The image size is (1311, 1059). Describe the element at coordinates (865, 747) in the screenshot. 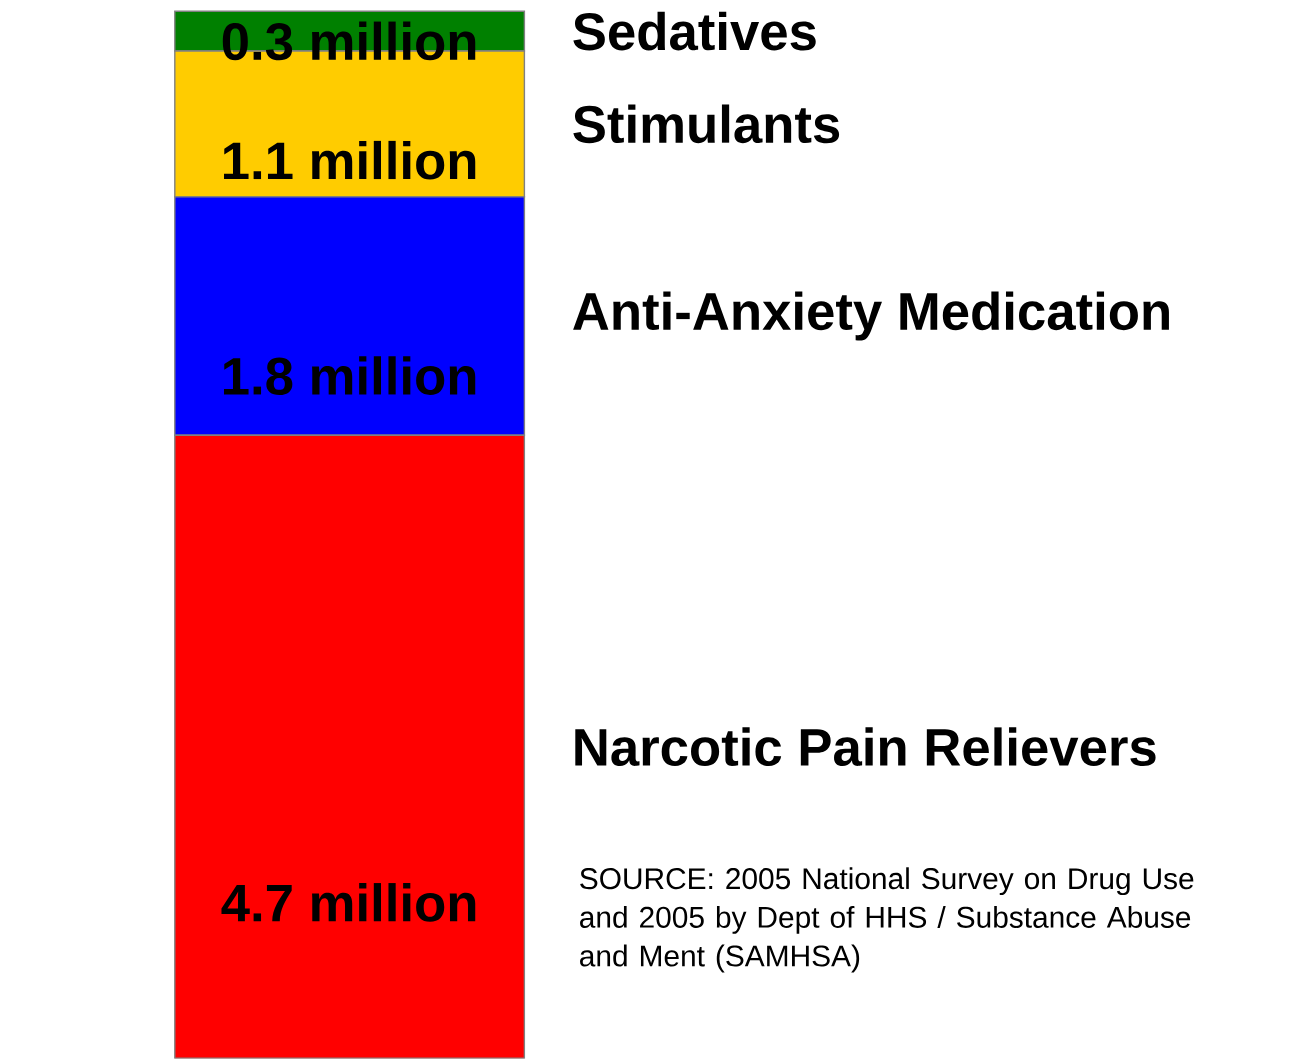

I see `series-label: Narcotic Pain Relievers` at that location.